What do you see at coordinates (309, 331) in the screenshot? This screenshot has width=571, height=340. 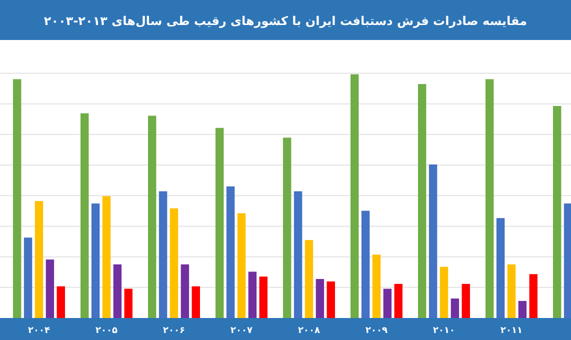 I see `x-tick-label: ۲۰۰۸` at bounding box center [309, 331].